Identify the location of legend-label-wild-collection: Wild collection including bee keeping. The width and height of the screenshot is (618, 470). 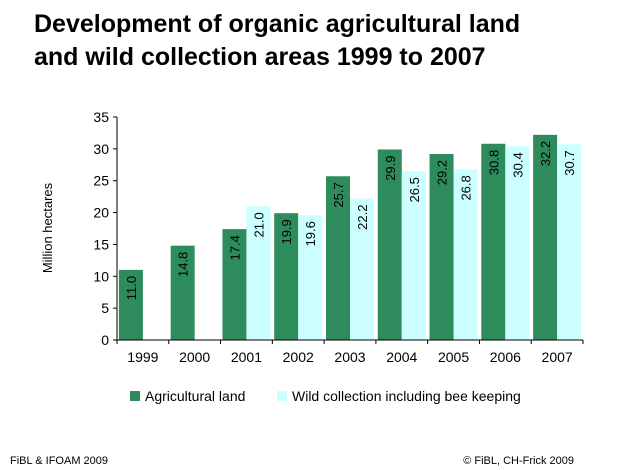
(406, 396).